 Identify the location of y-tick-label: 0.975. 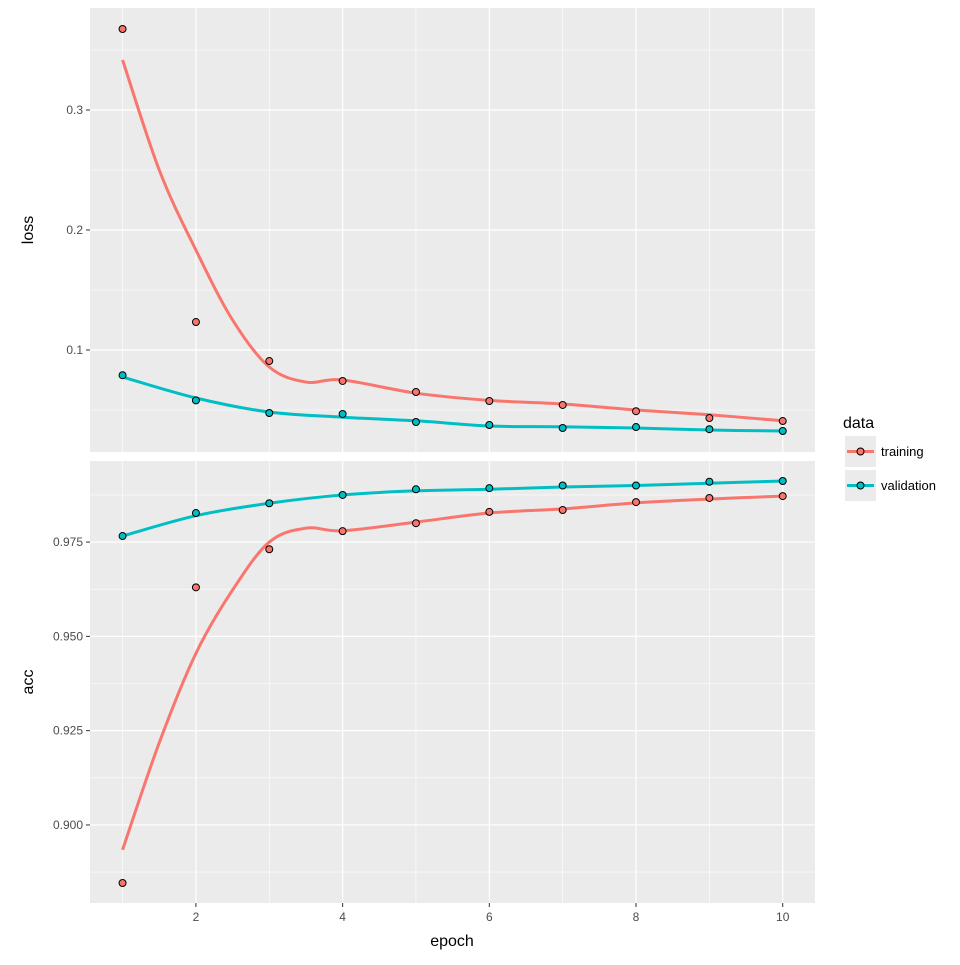
(68, 542).